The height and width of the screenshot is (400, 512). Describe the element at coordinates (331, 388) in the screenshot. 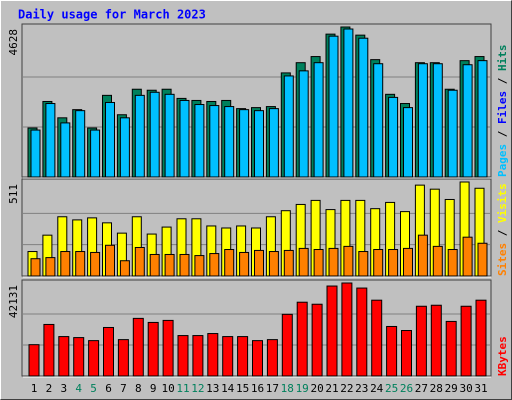

I see `x-tick-label: 21` at that location.